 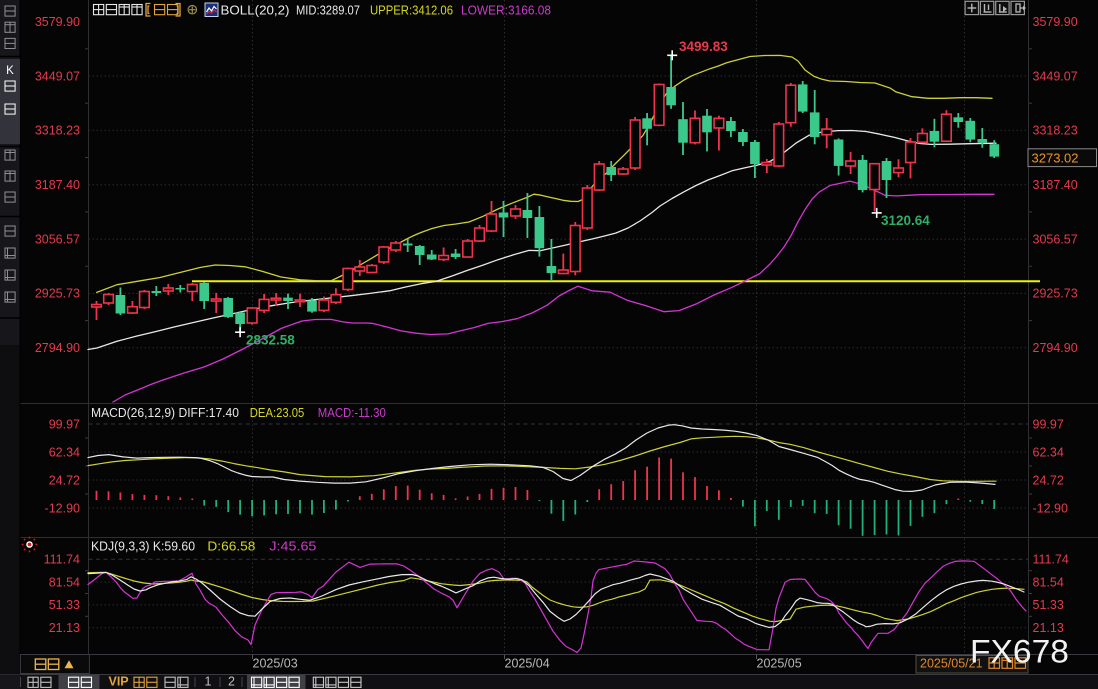 What do you see at coordinates (255, 10) in the screenshot?
I see `svg-text: BOLL(20,2)` at bounding box center [255, 10].